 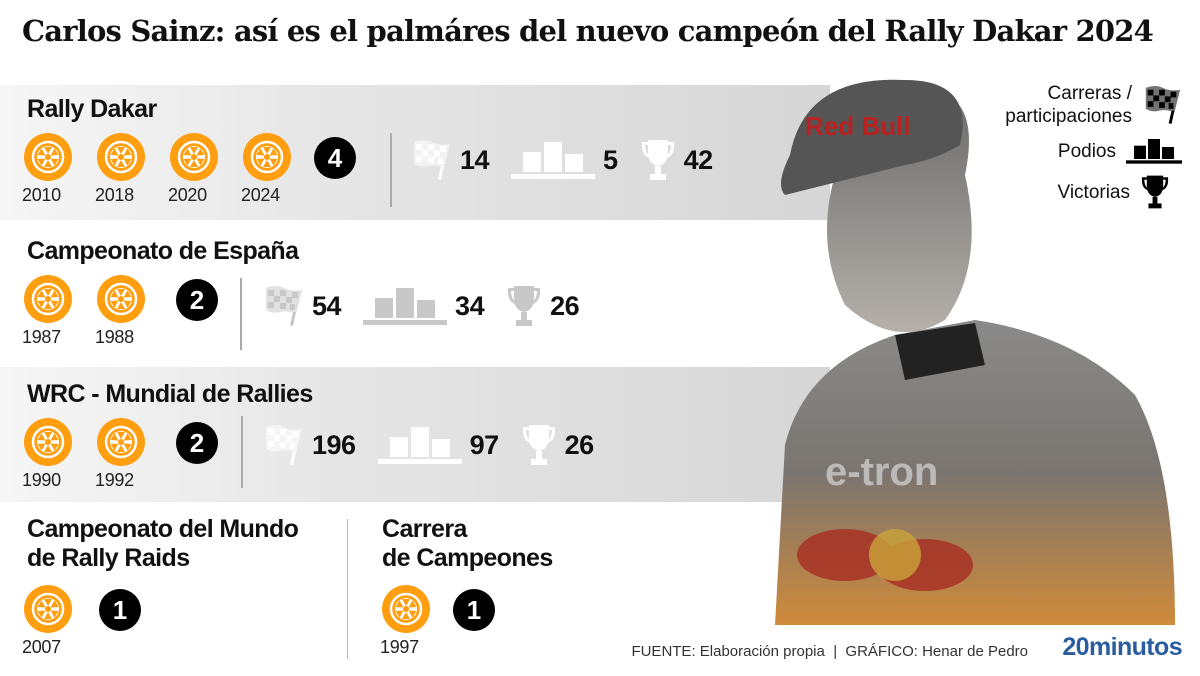 I want to click on stat-value: 196, so click(x=334, y=444).